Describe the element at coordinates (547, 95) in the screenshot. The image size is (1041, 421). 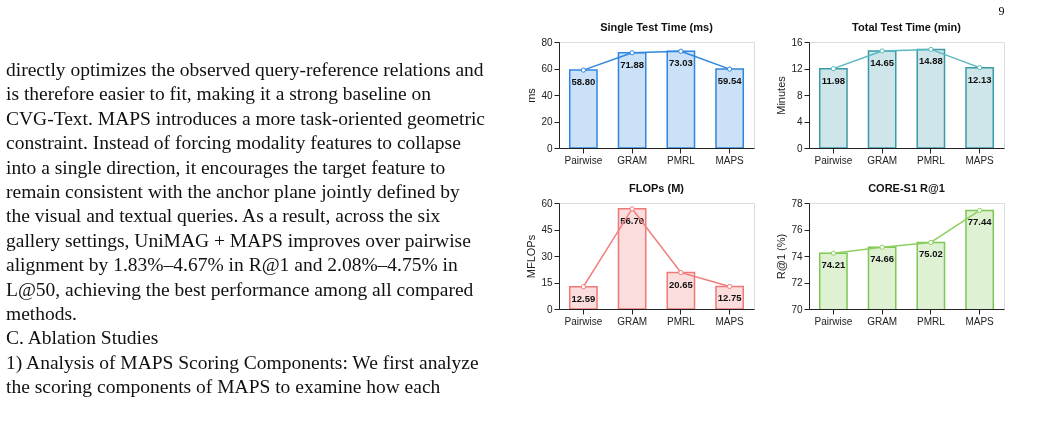
I see `y-tick-label: 40` at that location.